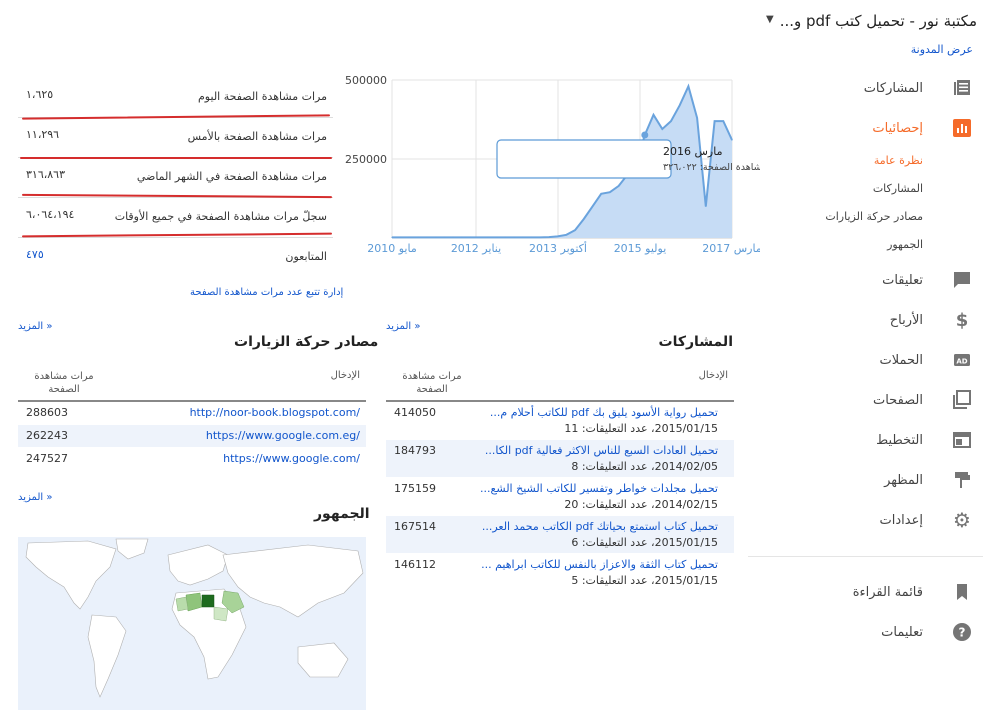 The width and height of the screenshot is (983, 728). What do you see at coordinates (282, 435) in the screenshot?
I see `traffic-source-link: https://www.google.com.eg/` at bounding box center [282, 435].